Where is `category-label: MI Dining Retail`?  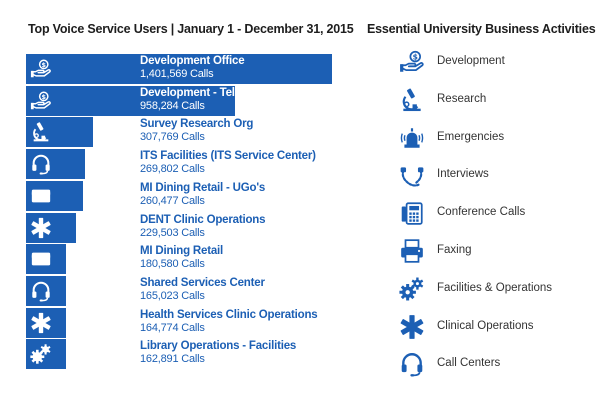
category-label: MI Dining Retail is located at coordinates (182, 251).